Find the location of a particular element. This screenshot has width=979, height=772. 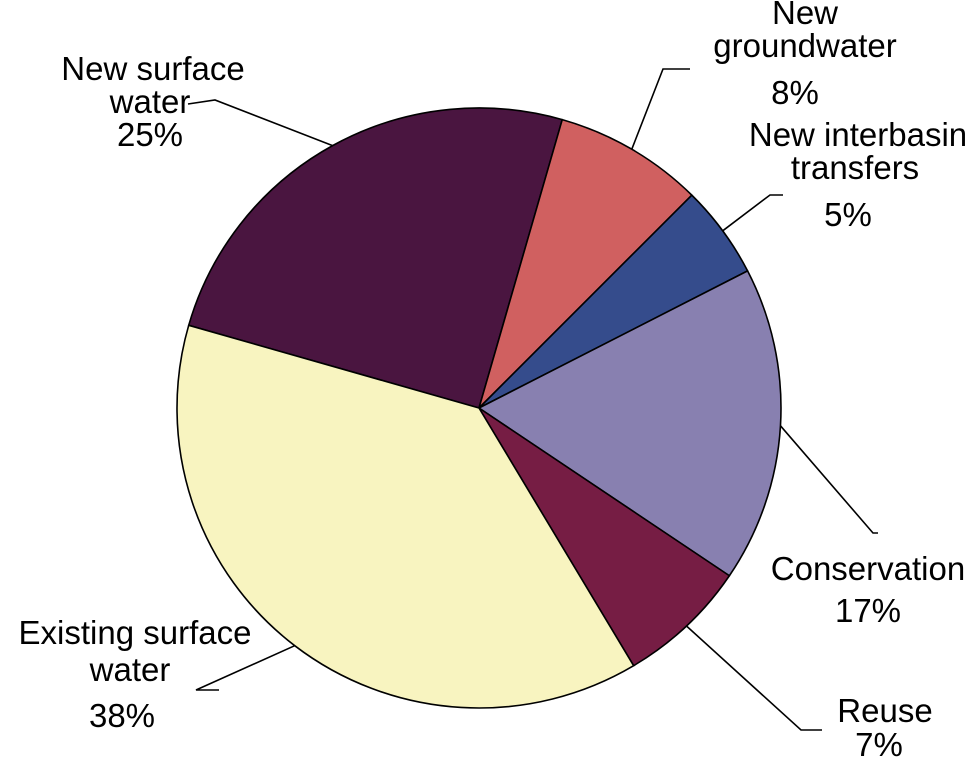

slice-name-label-1-line-0: New is located at coordinates (805, 15).